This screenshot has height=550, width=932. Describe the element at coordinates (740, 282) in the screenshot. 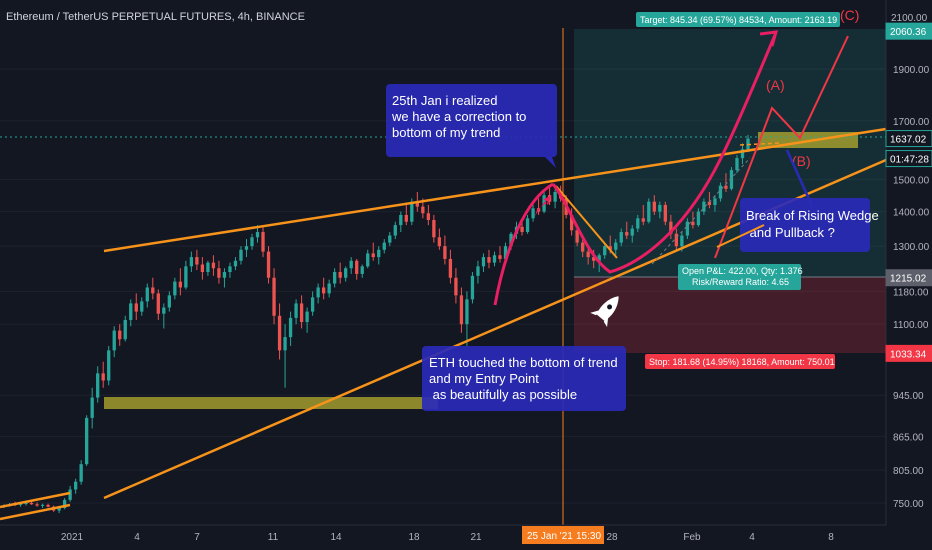

I see `svg-text: Risk/Reward Ratio: 4.65` at that location.